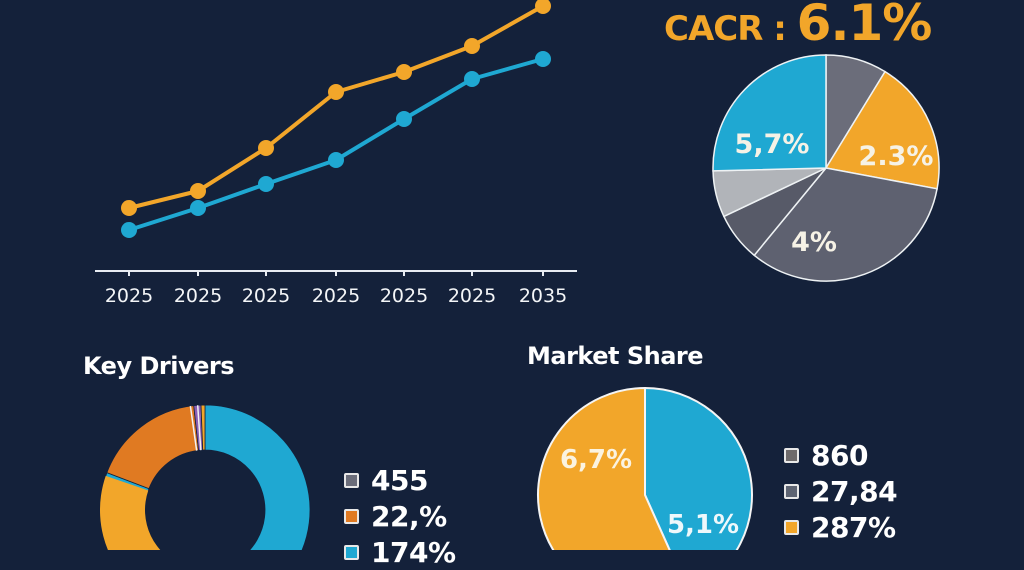 The image size is (1024, 570). Describe the element at coordinates (703, 525) in the screenshot. I see `pie-slice-label: 5,1%` at that location.